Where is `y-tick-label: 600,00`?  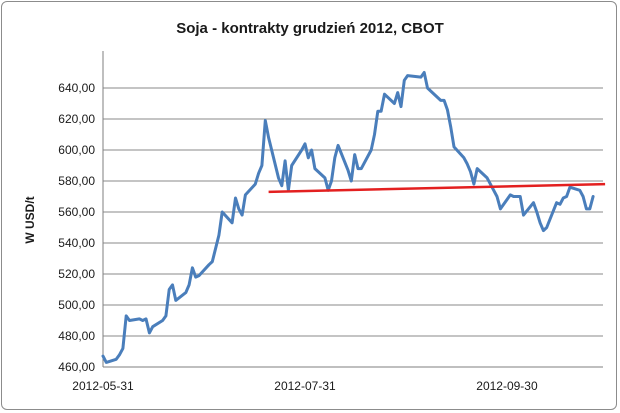
y-tick-label: 600,00 is located at coordinates (76, 150).